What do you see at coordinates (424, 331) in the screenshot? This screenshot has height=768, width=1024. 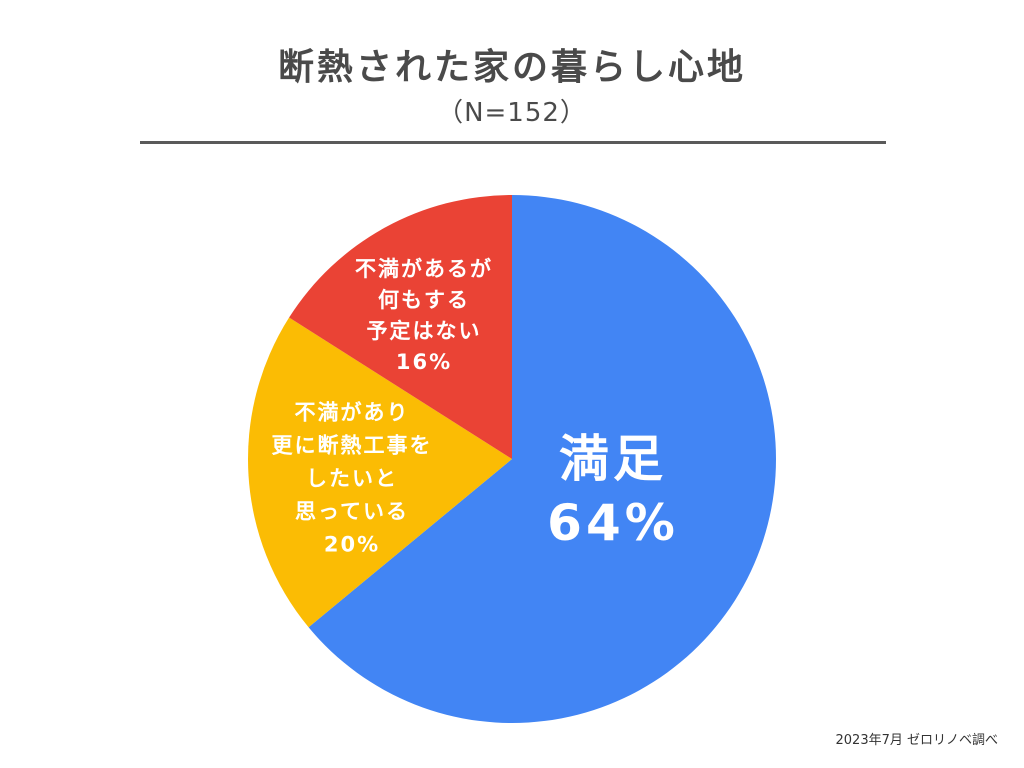 I see `slice-label-line: 予定はない` at bounding box center [424, 331].